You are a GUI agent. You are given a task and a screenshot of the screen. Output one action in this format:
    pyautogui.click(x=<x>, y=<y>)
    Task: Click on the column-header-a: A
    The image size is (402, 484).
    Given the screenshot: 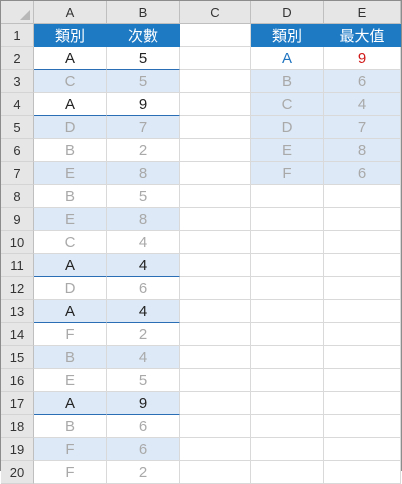 What is the action you would take?
    pyautogui.click(x=70, y=12)
    